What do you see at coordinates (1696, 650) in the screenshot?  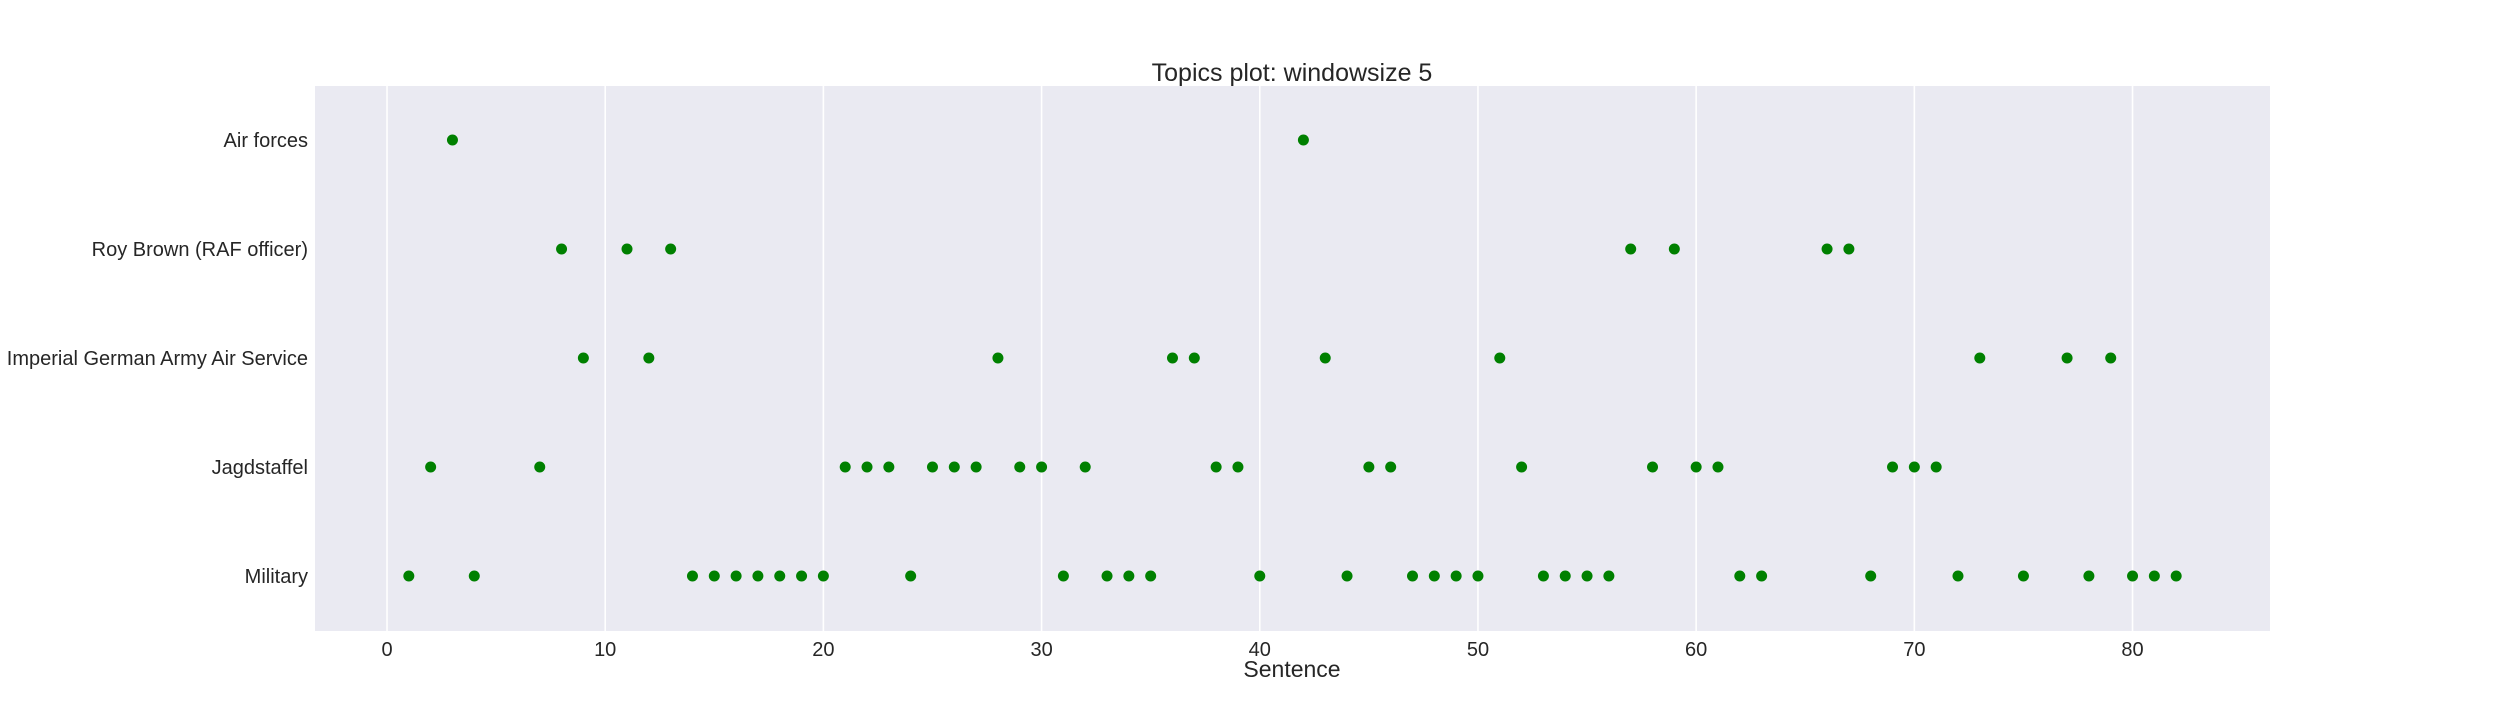 I see `x-tick-label: 60` at bounding box center [1696, 650].